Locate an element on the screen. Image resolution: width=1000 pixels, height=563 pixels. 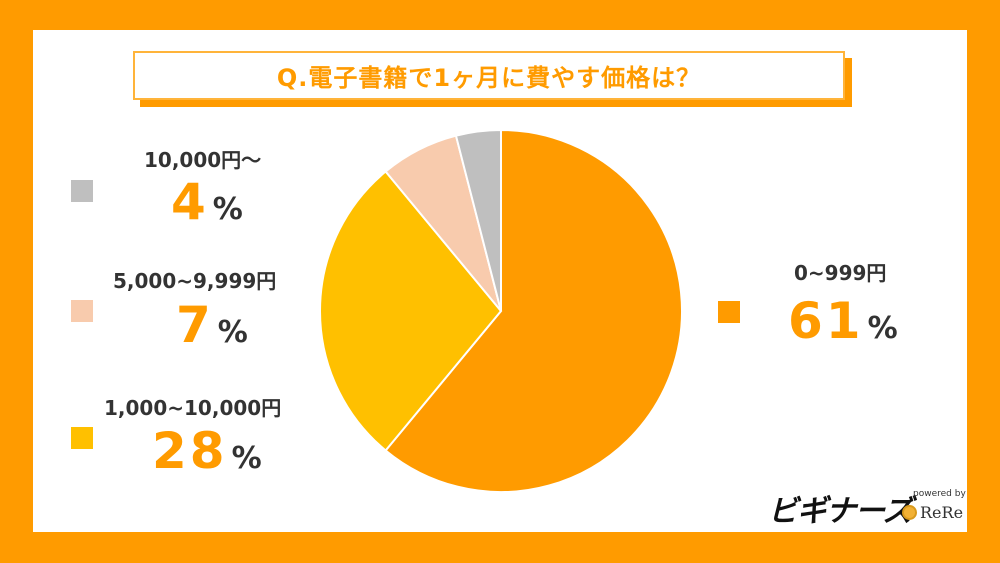
data-label-5000-9999: 7 is located at coordinates (195, 325).